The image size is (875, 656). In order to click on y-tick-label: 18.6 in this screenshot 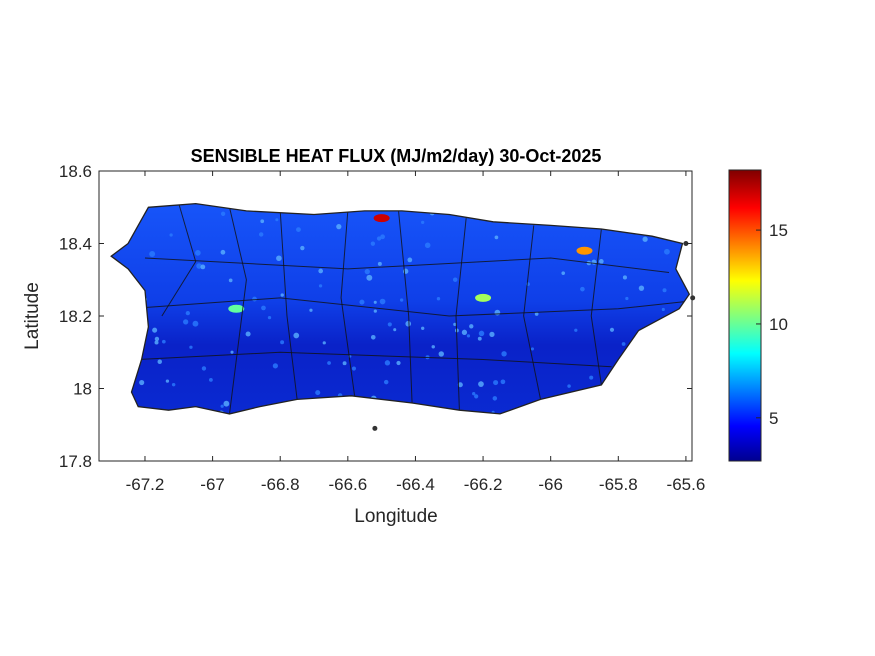, I will do `click(75, 171)`.